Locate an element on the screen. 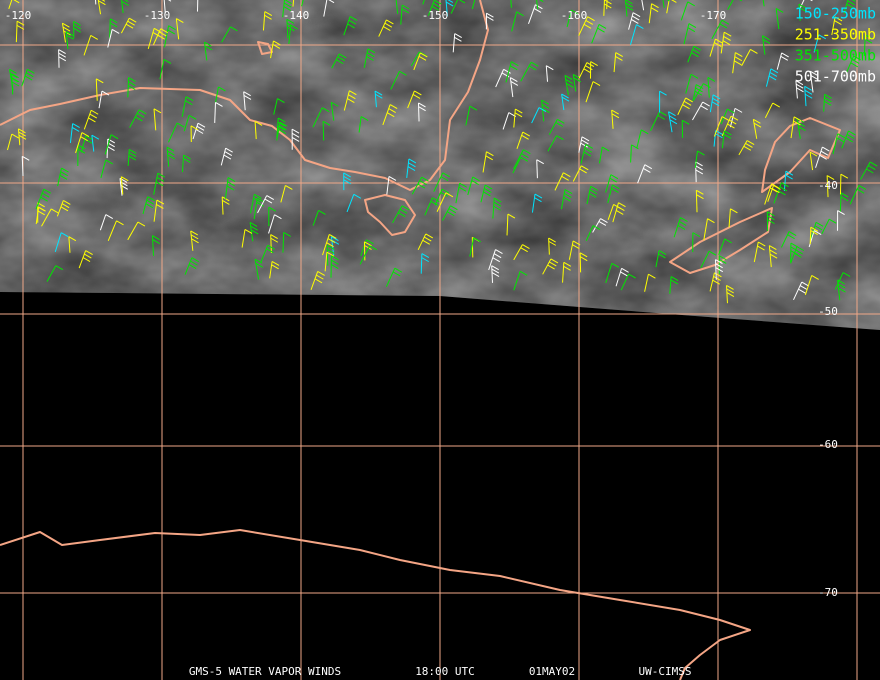  longitude-label: -140 is located at coordinates (296, 15).